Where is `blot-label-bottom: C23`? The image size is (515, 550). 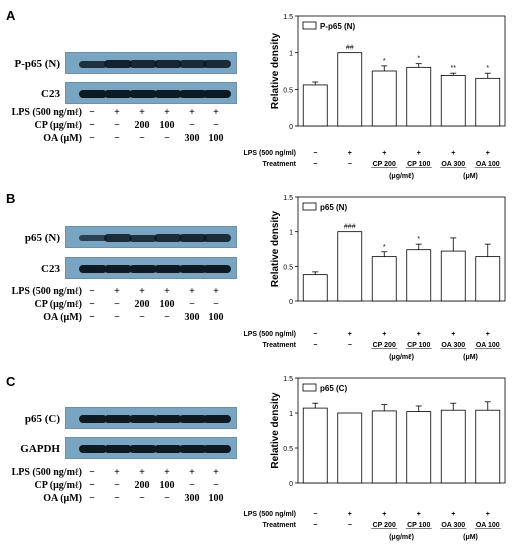
blot-label-bottom: C23 is located at coordinates (50, 94).